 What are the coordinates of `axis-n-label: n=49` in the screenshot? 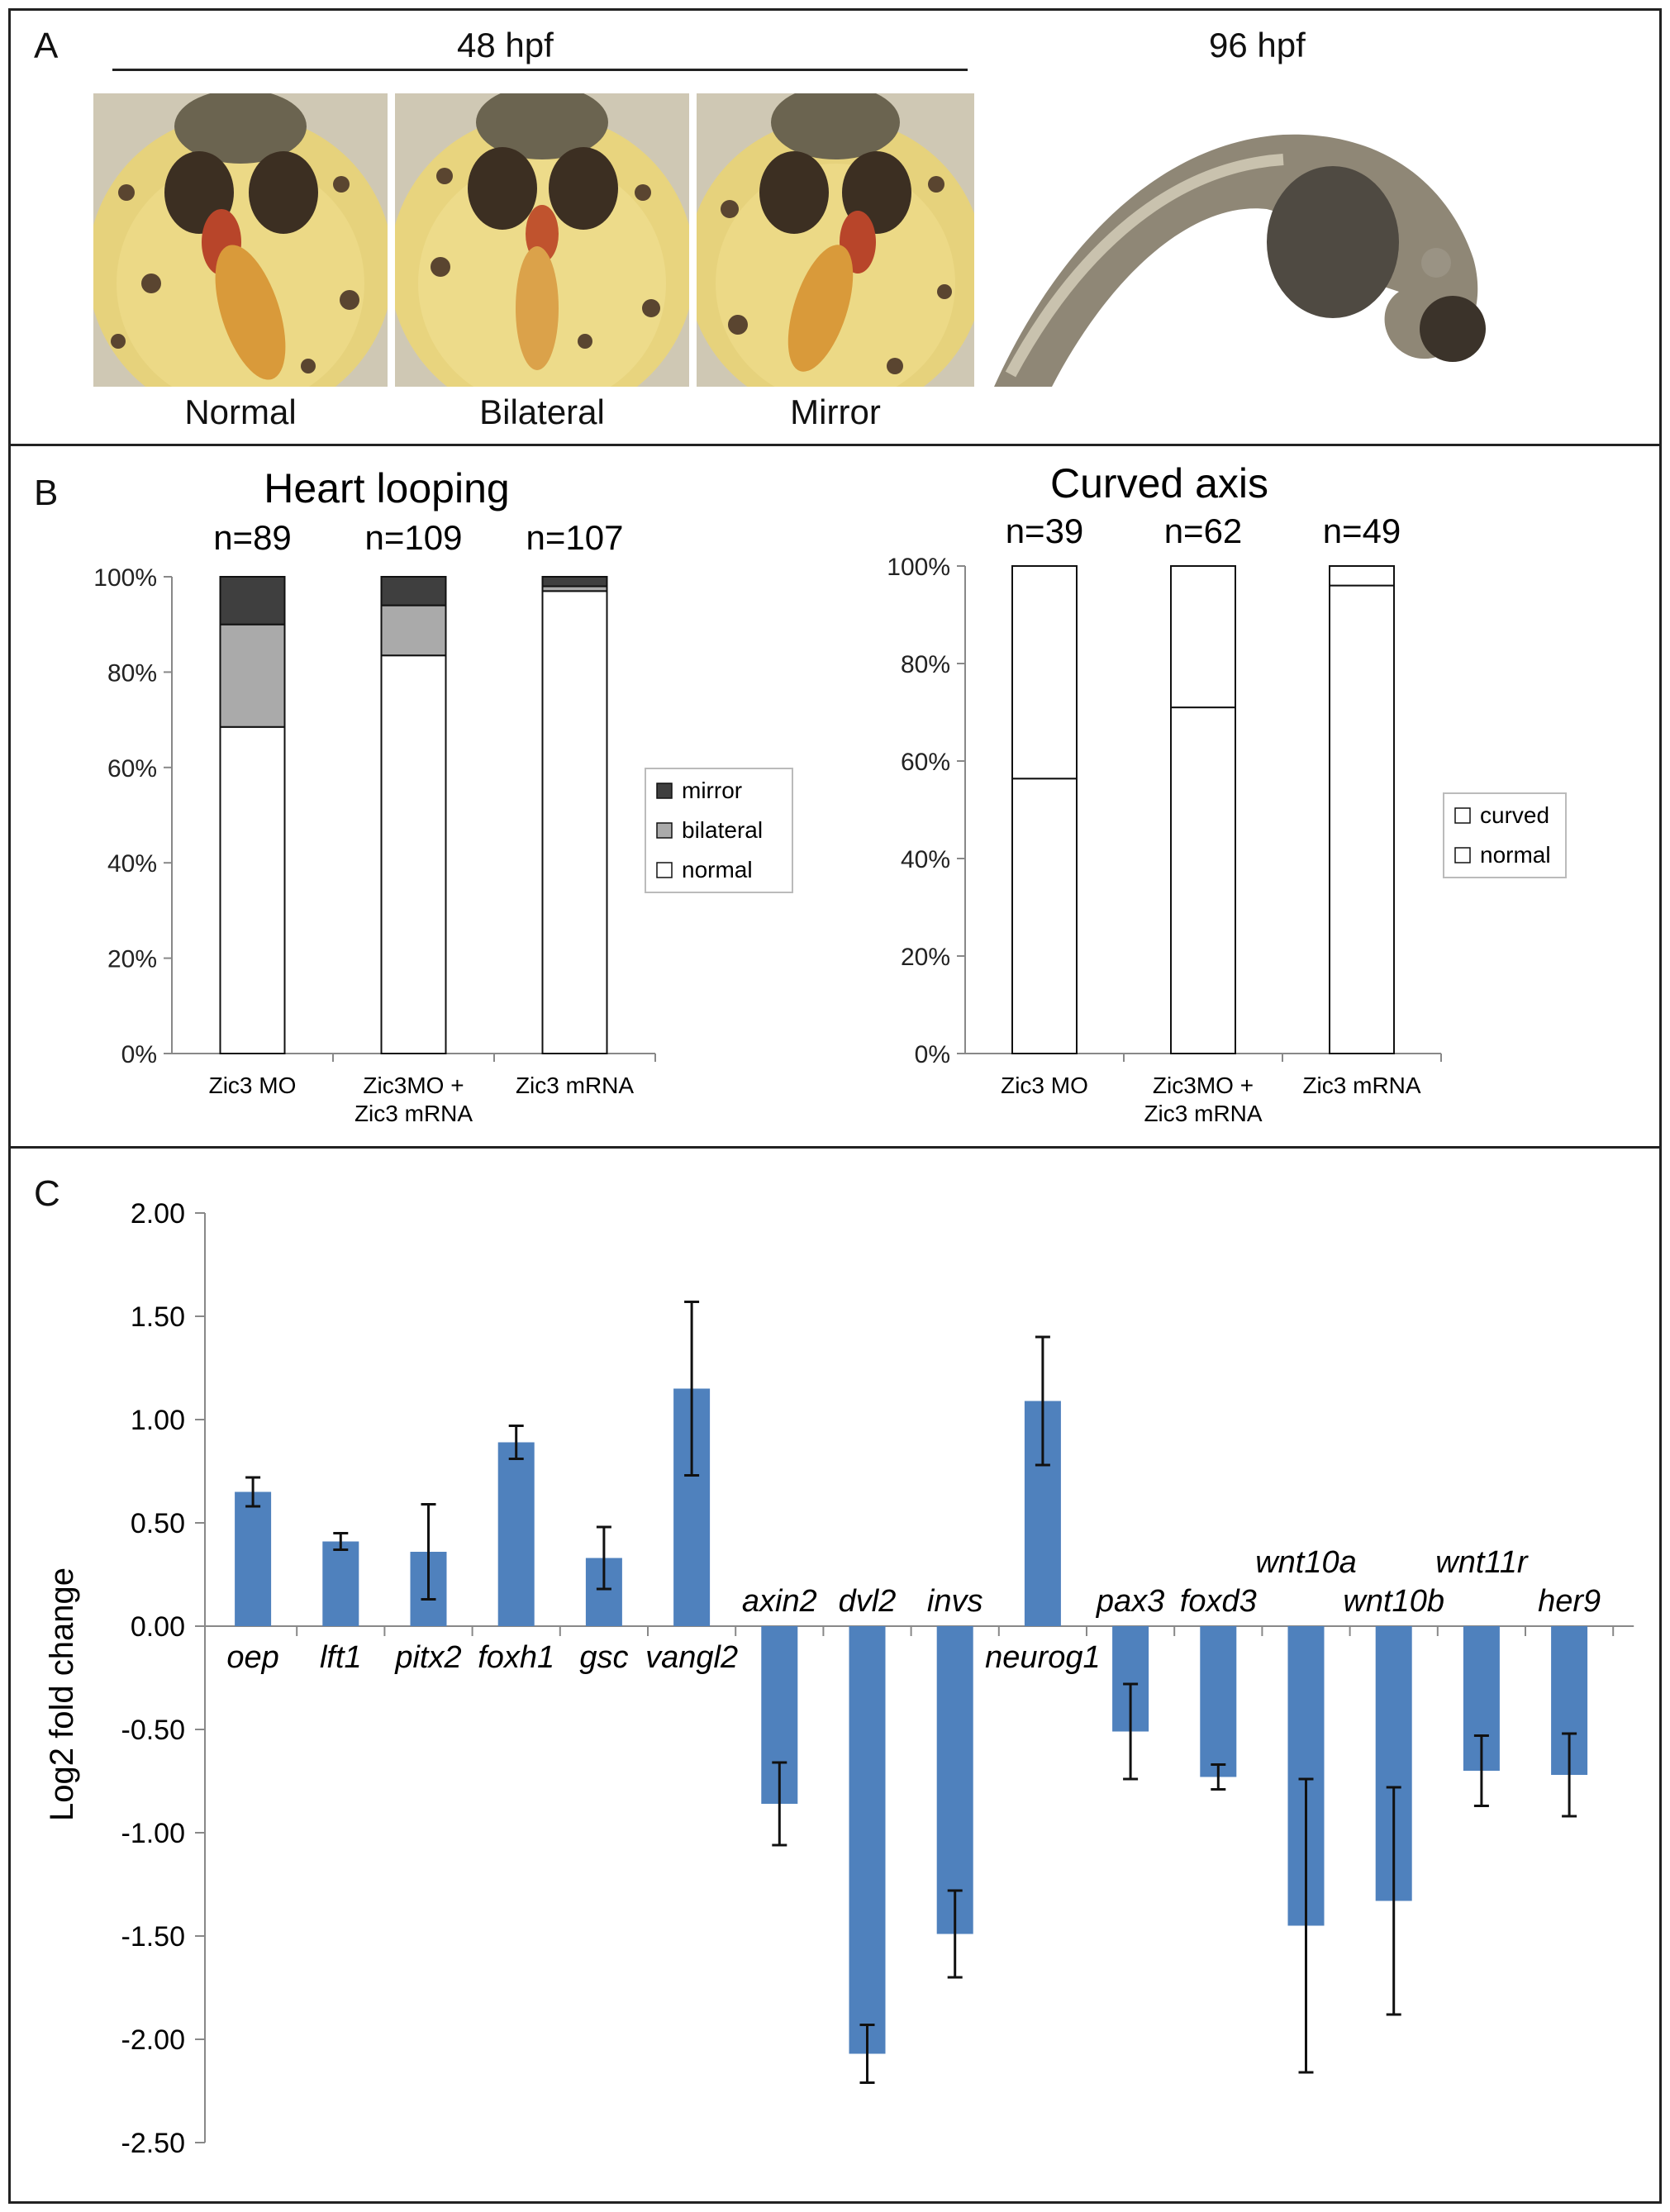 It's located at (1362, 530).